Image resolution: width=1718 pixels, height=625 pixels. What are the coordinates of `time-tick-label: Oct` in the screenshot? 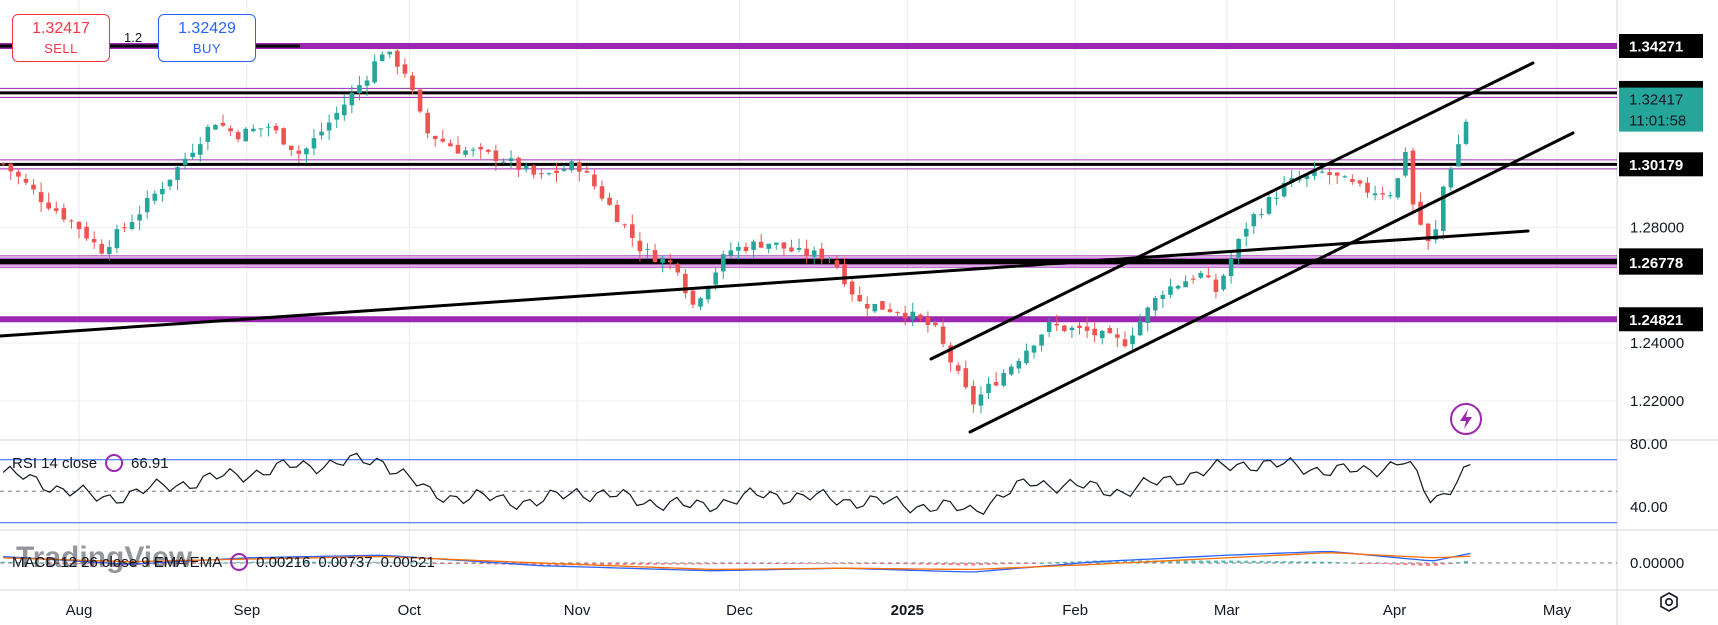 It's located at (410, 610).